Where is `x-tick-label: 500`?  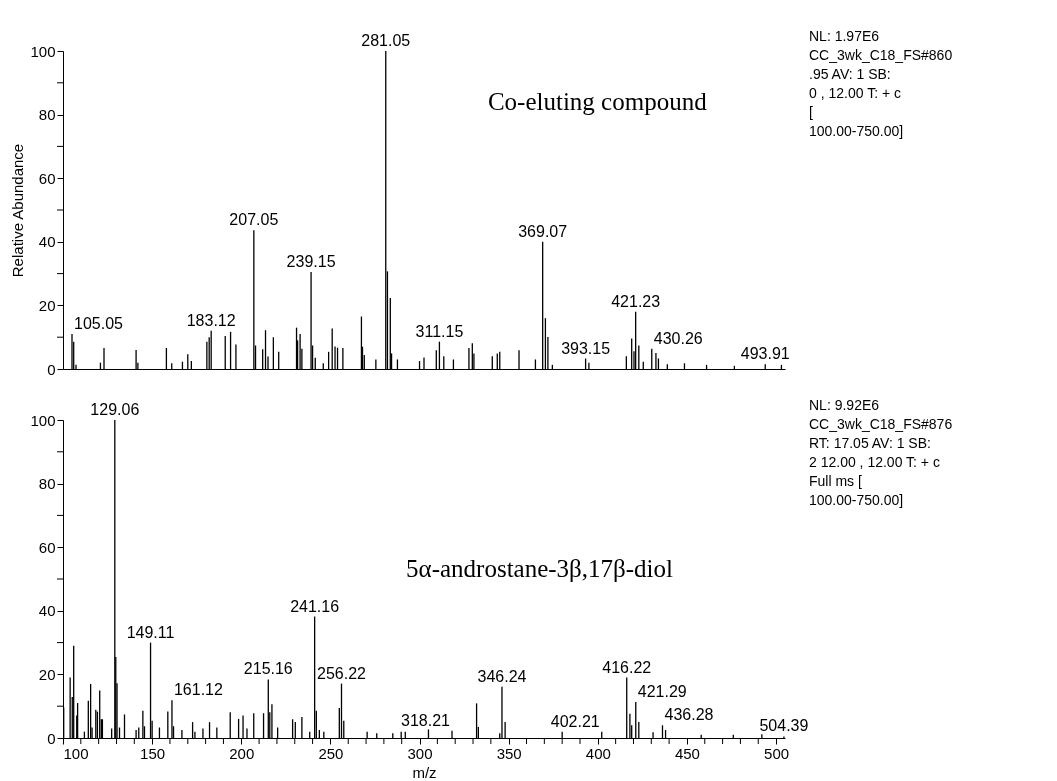
x-tick-label: 500 is located at coordinates (777, 753).